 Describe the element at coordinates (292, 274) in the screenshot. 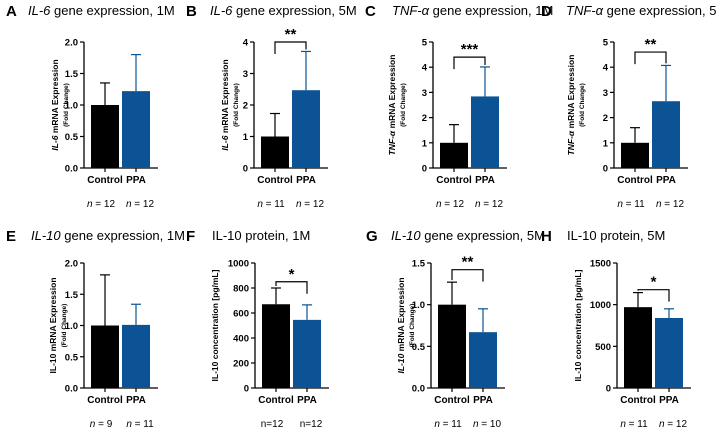

I see `significance-marker: *` at that location.